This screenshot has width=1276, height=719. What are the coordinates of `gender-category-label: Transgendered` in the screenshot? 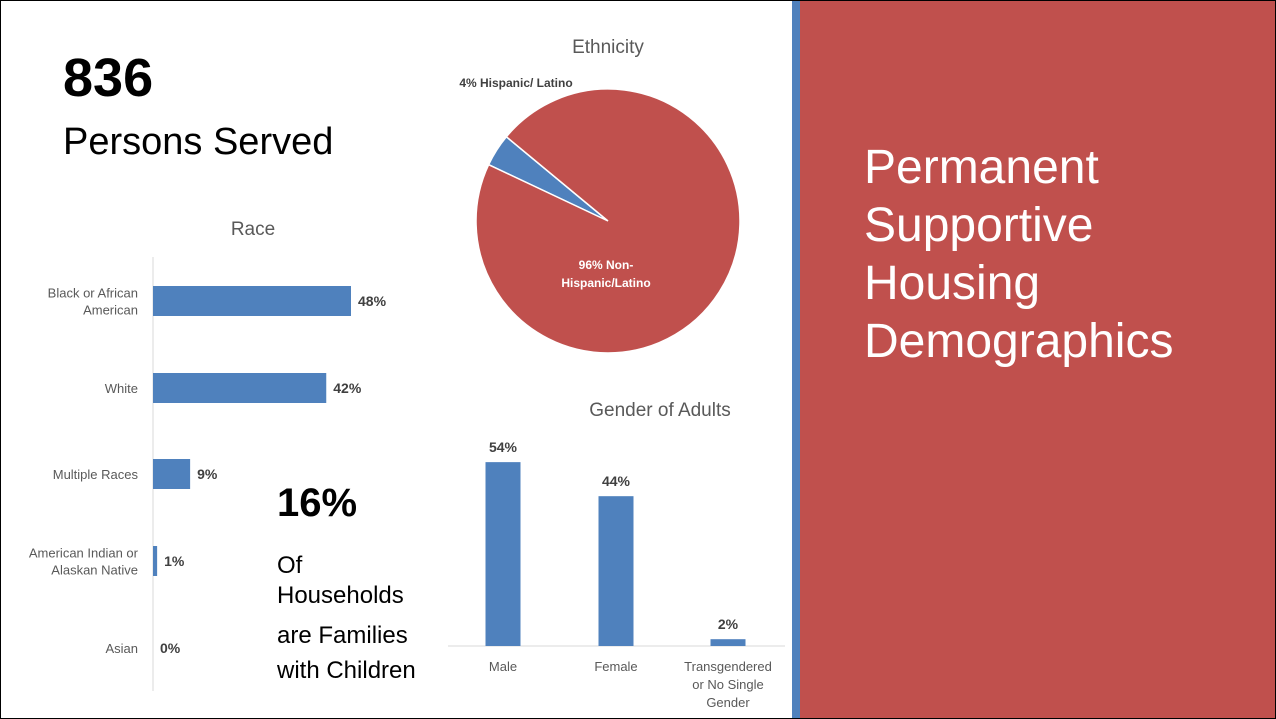 It's located at (728, 666).